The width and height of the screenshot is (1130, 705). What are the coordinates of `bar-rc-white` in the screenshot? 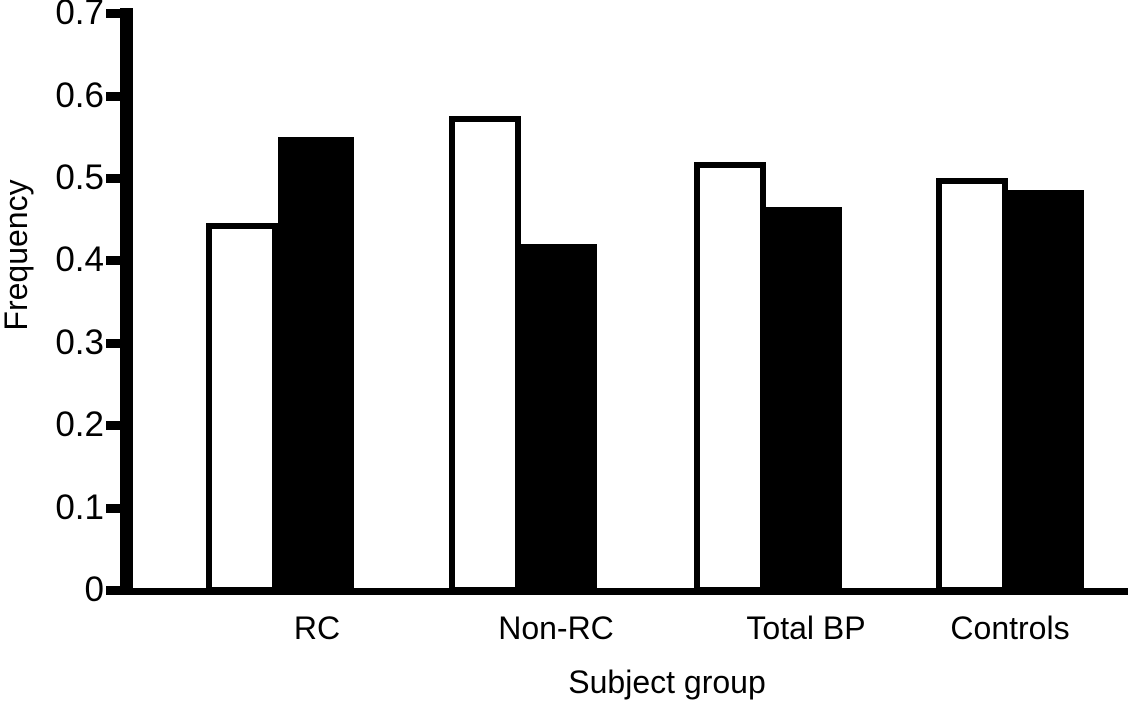 It's located at (242, 408).